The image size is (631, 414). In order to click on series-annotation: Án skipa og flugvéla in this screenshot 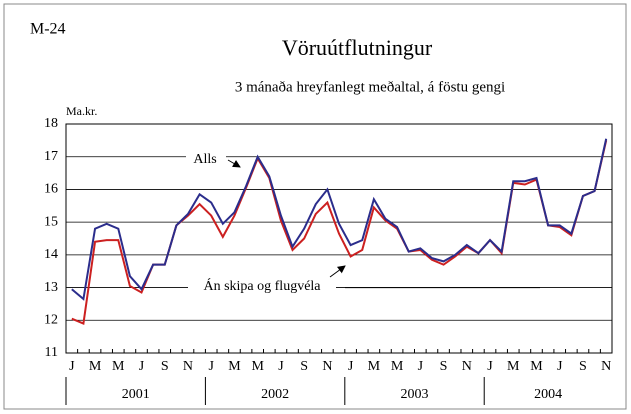, I will do `click(262, 285)`.